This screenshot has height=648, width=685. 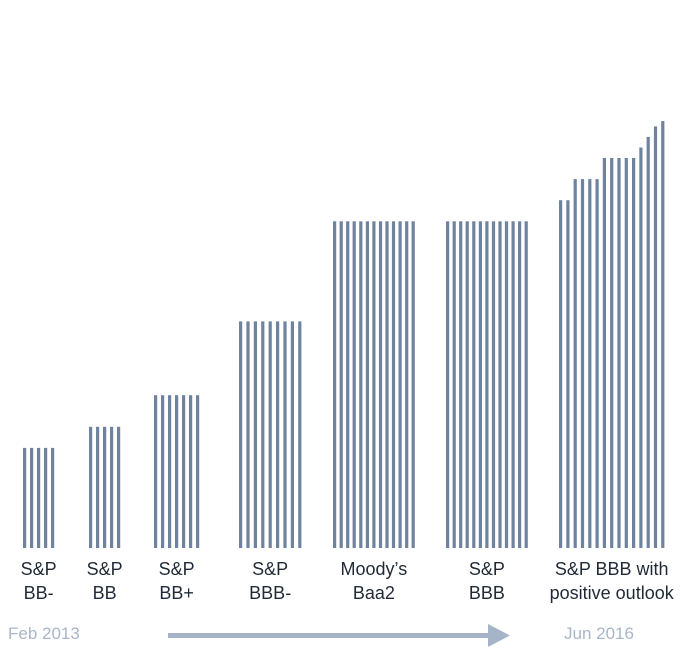 What do you see at coordinates (611, 593) in the screenshot?
I see `rating-label-line: positive outlook` at bounding box center [611, 593].